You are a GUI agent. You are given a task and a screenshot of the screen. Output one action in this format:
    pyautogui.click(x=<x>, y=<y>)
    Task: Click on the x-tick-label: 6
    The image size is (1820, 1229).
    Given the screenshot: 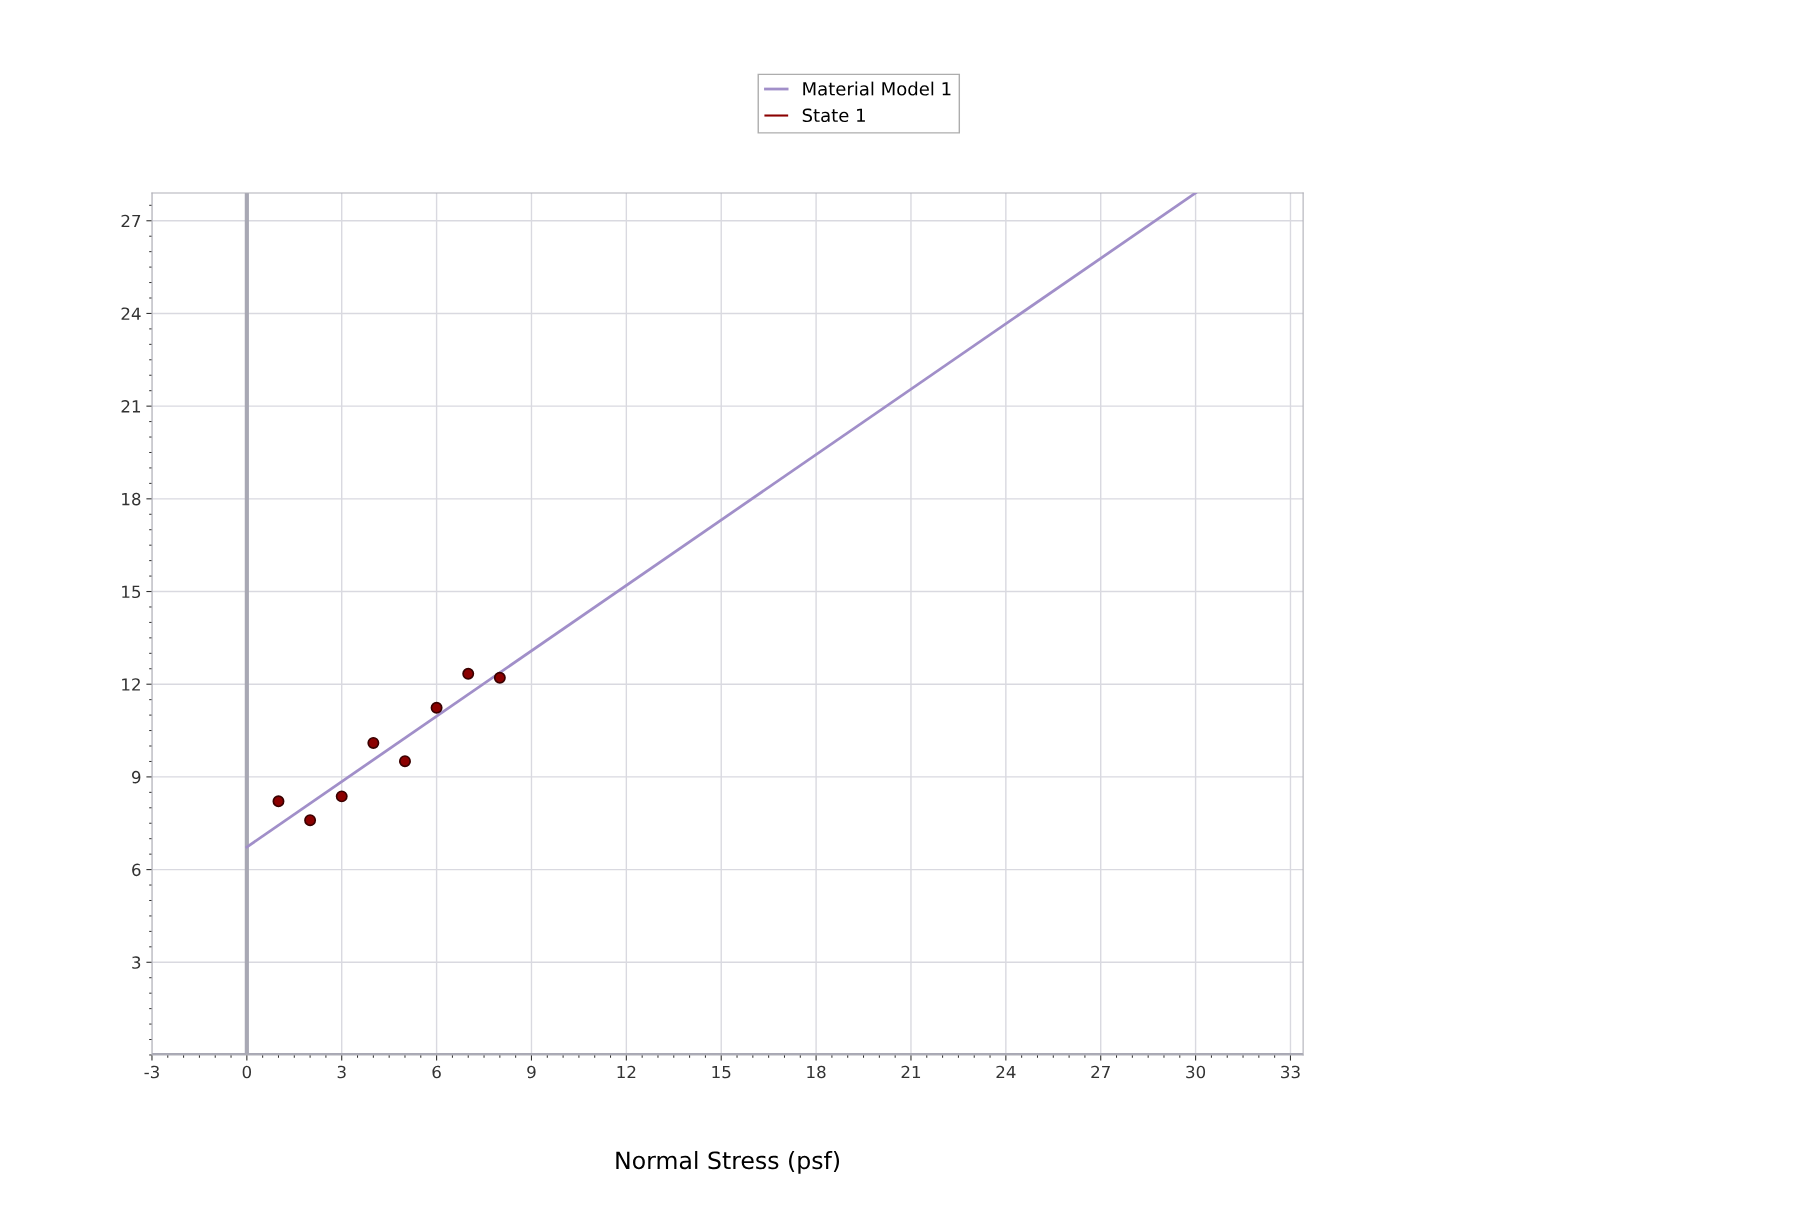 What is the action you would take?
    pyautogui.click(x=436, y=1072)
    